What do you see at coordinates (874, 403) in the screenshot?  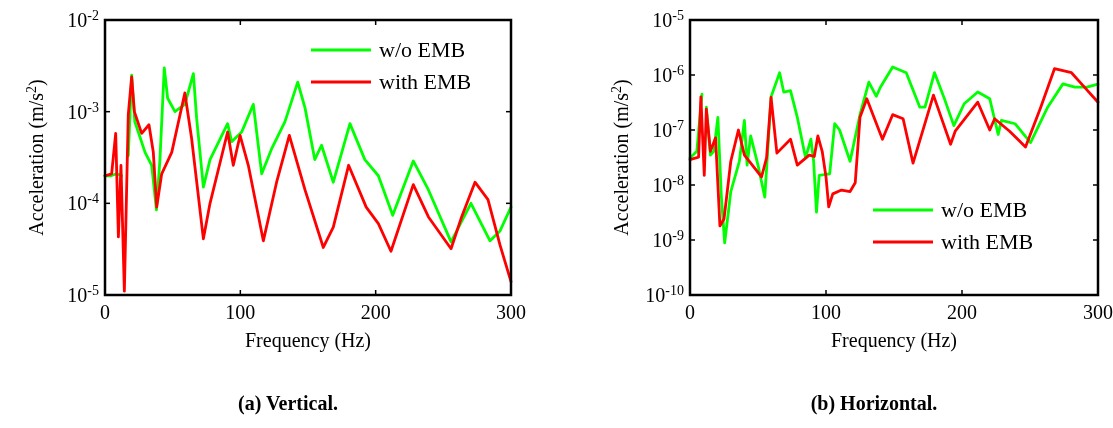 I see `text: (b) Horizontal.` at bounding box center [874, 403].